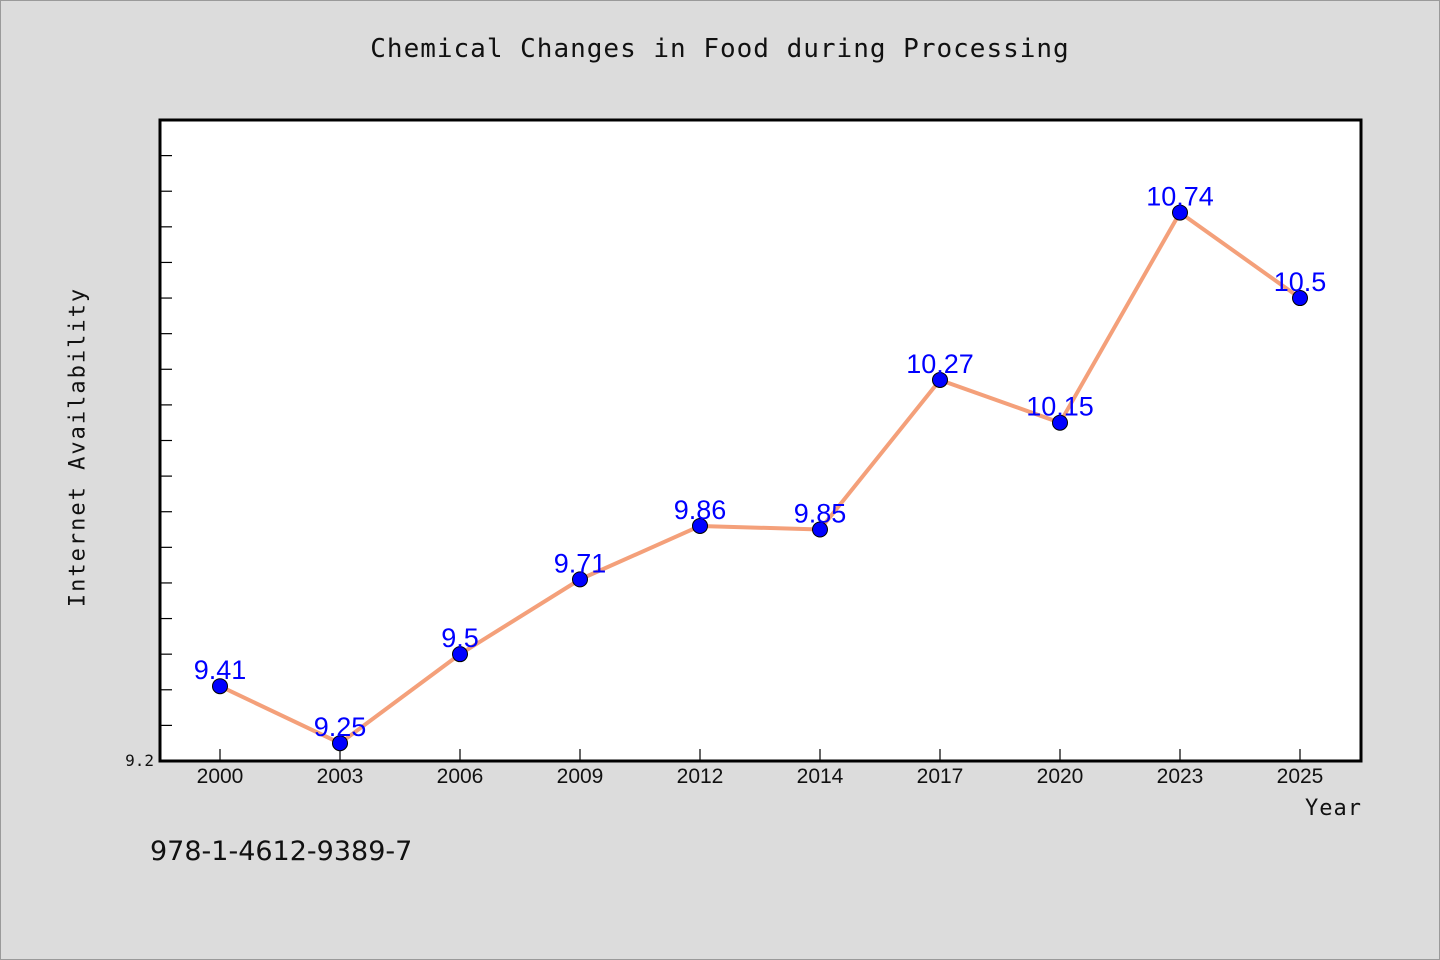 This screenshot has width=1440, height=960. Describe the element at coordinates (820, 514) in the screenshot. I see `data-label: 9.85` at that location.